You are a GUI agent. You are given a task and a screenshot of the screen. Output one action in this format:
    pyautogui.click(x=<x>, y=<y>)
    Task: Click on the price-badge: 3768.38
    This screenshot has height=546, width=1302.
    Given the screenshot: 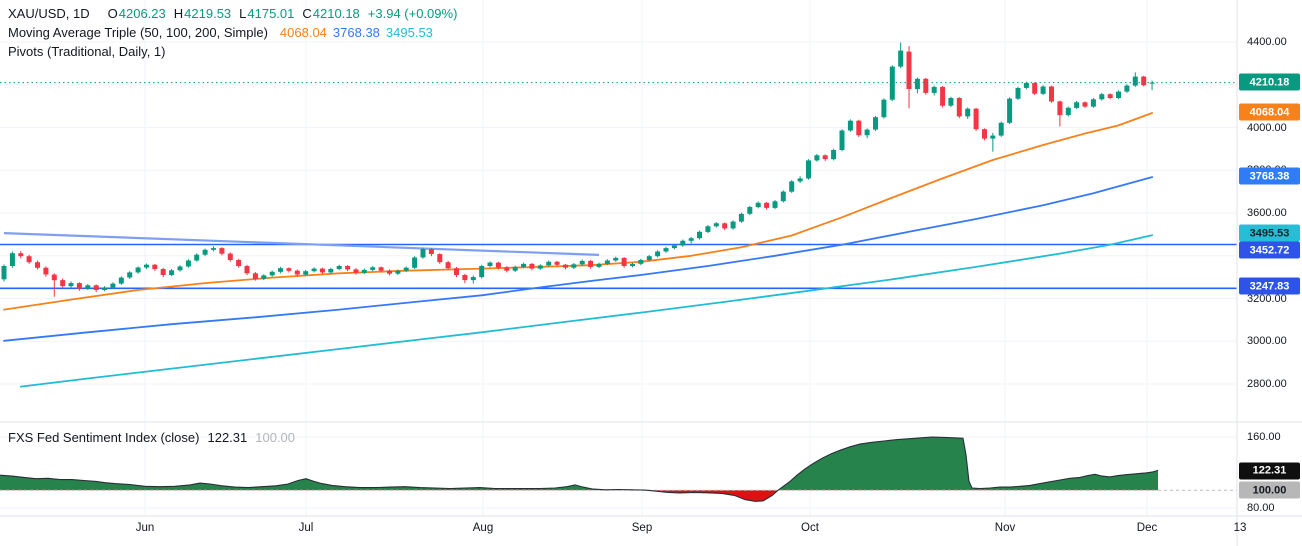 What is the action you would take?
    pyautogui.click(x=1269, y=176)
    